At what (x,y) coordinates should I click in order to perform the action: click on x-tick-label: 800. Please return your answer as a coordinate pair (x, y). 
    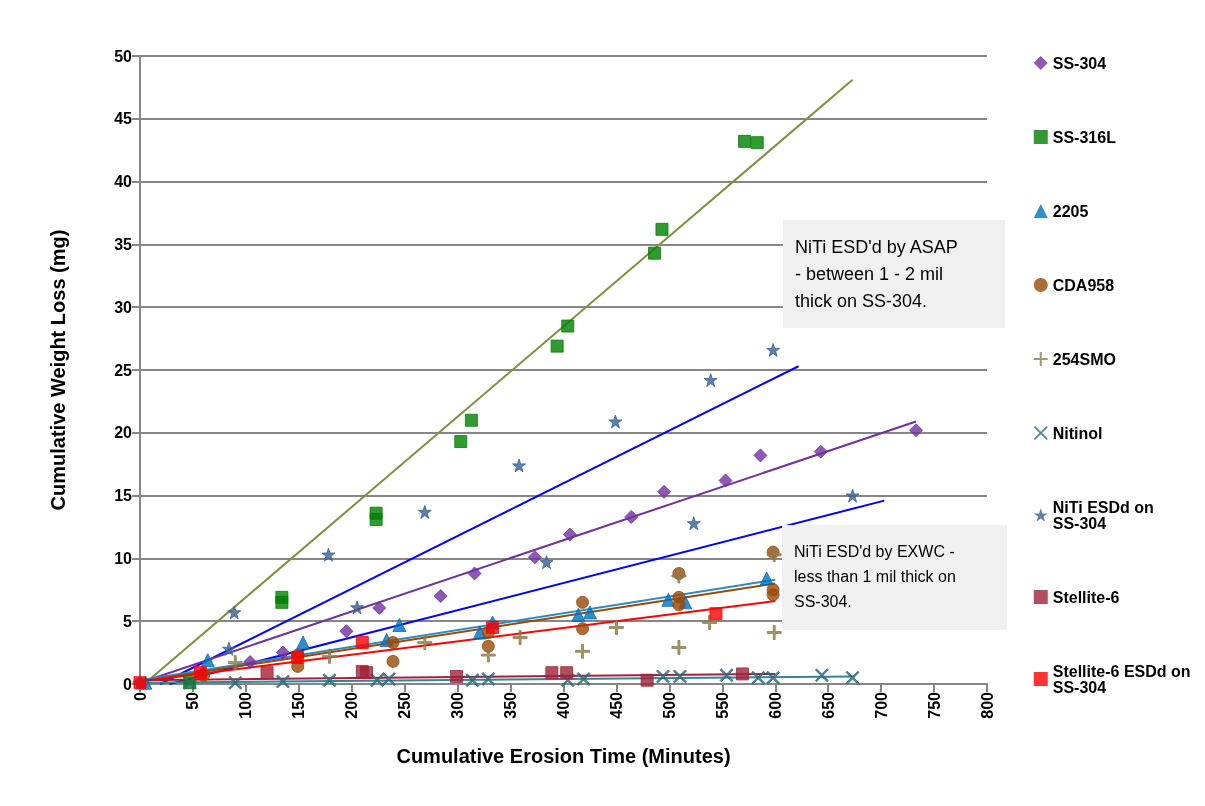
    Looking at the image, I should click on (987, 705).